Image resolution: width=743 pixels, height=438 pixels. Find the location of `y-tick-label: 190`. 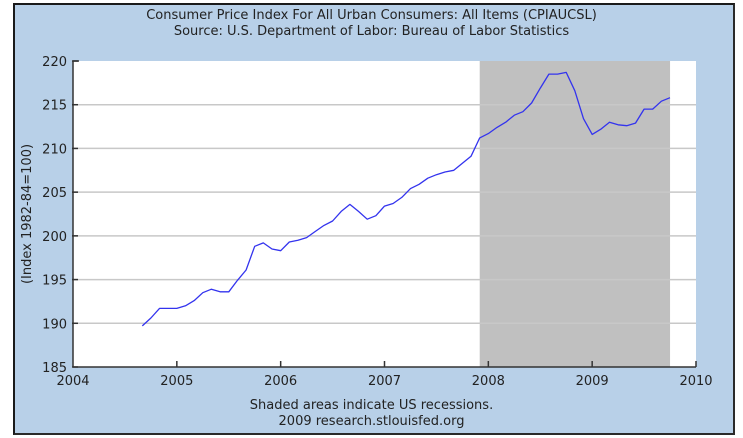

y-tick-label: 190 is located at coordinates (54, 324).